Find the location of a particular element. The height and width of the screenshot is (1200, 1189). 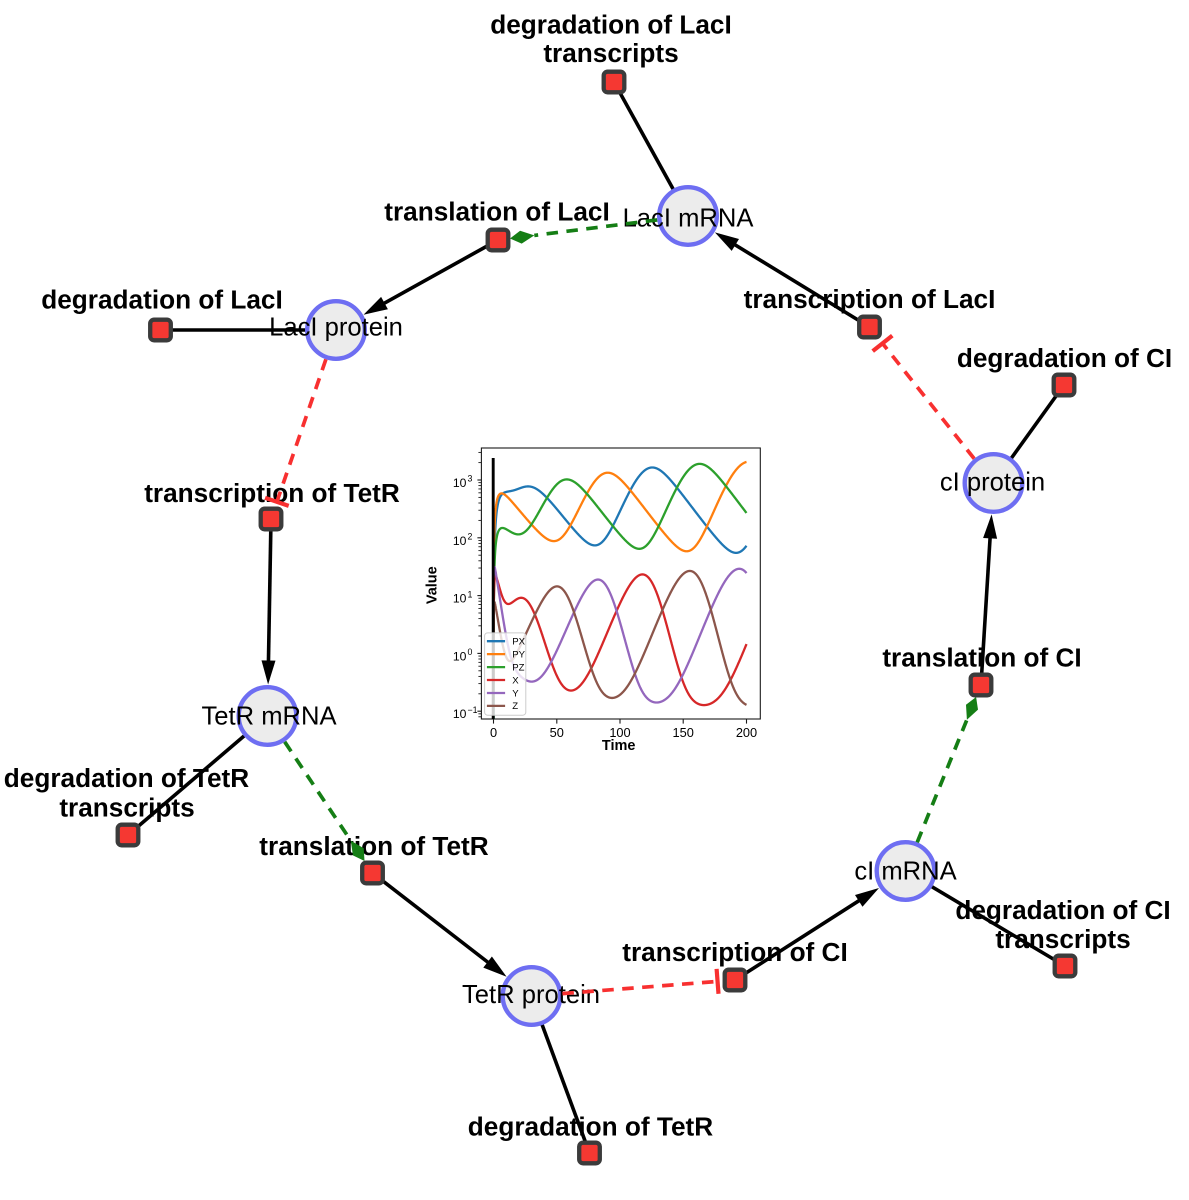

svg-text: −1 is located at coordinates (473, 710).